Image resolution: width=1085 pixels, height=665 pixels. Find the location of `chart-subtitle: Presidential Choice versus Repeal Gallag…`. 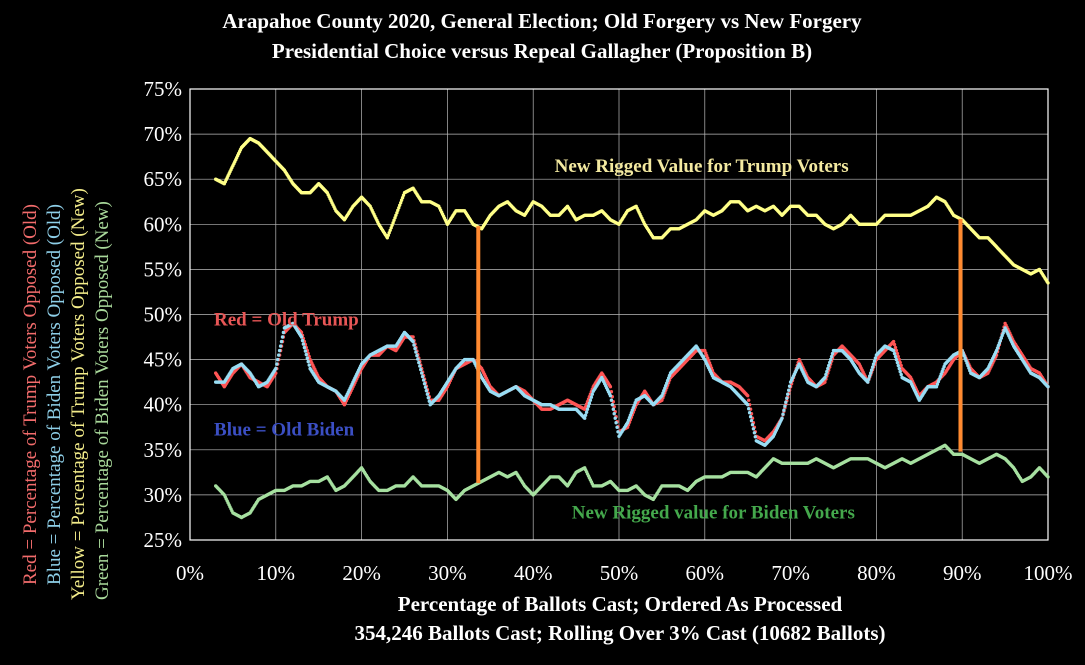

chart-subtitle: Presidential Choice versus Repeal Gallag… is located at coordinates (542, 51).